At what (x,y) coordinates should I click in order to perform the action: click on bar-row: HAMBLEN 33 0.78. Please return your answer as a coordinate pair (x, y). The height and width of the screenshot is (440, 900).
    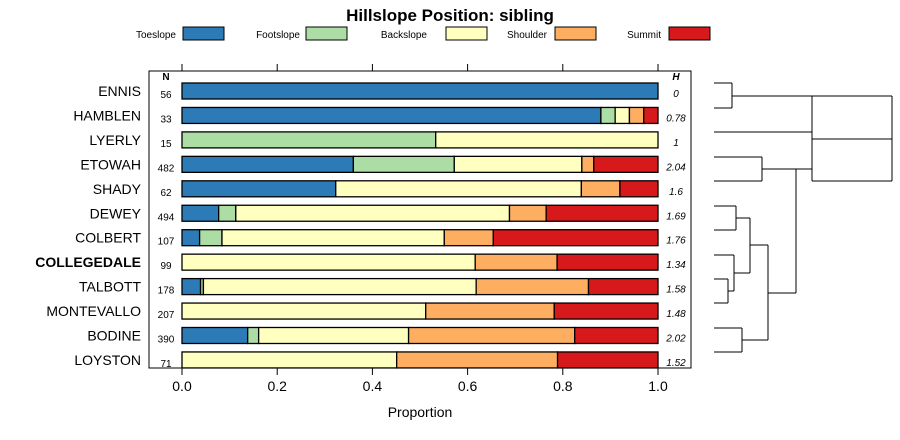
    Looking at the image, I should click on (379, 115).